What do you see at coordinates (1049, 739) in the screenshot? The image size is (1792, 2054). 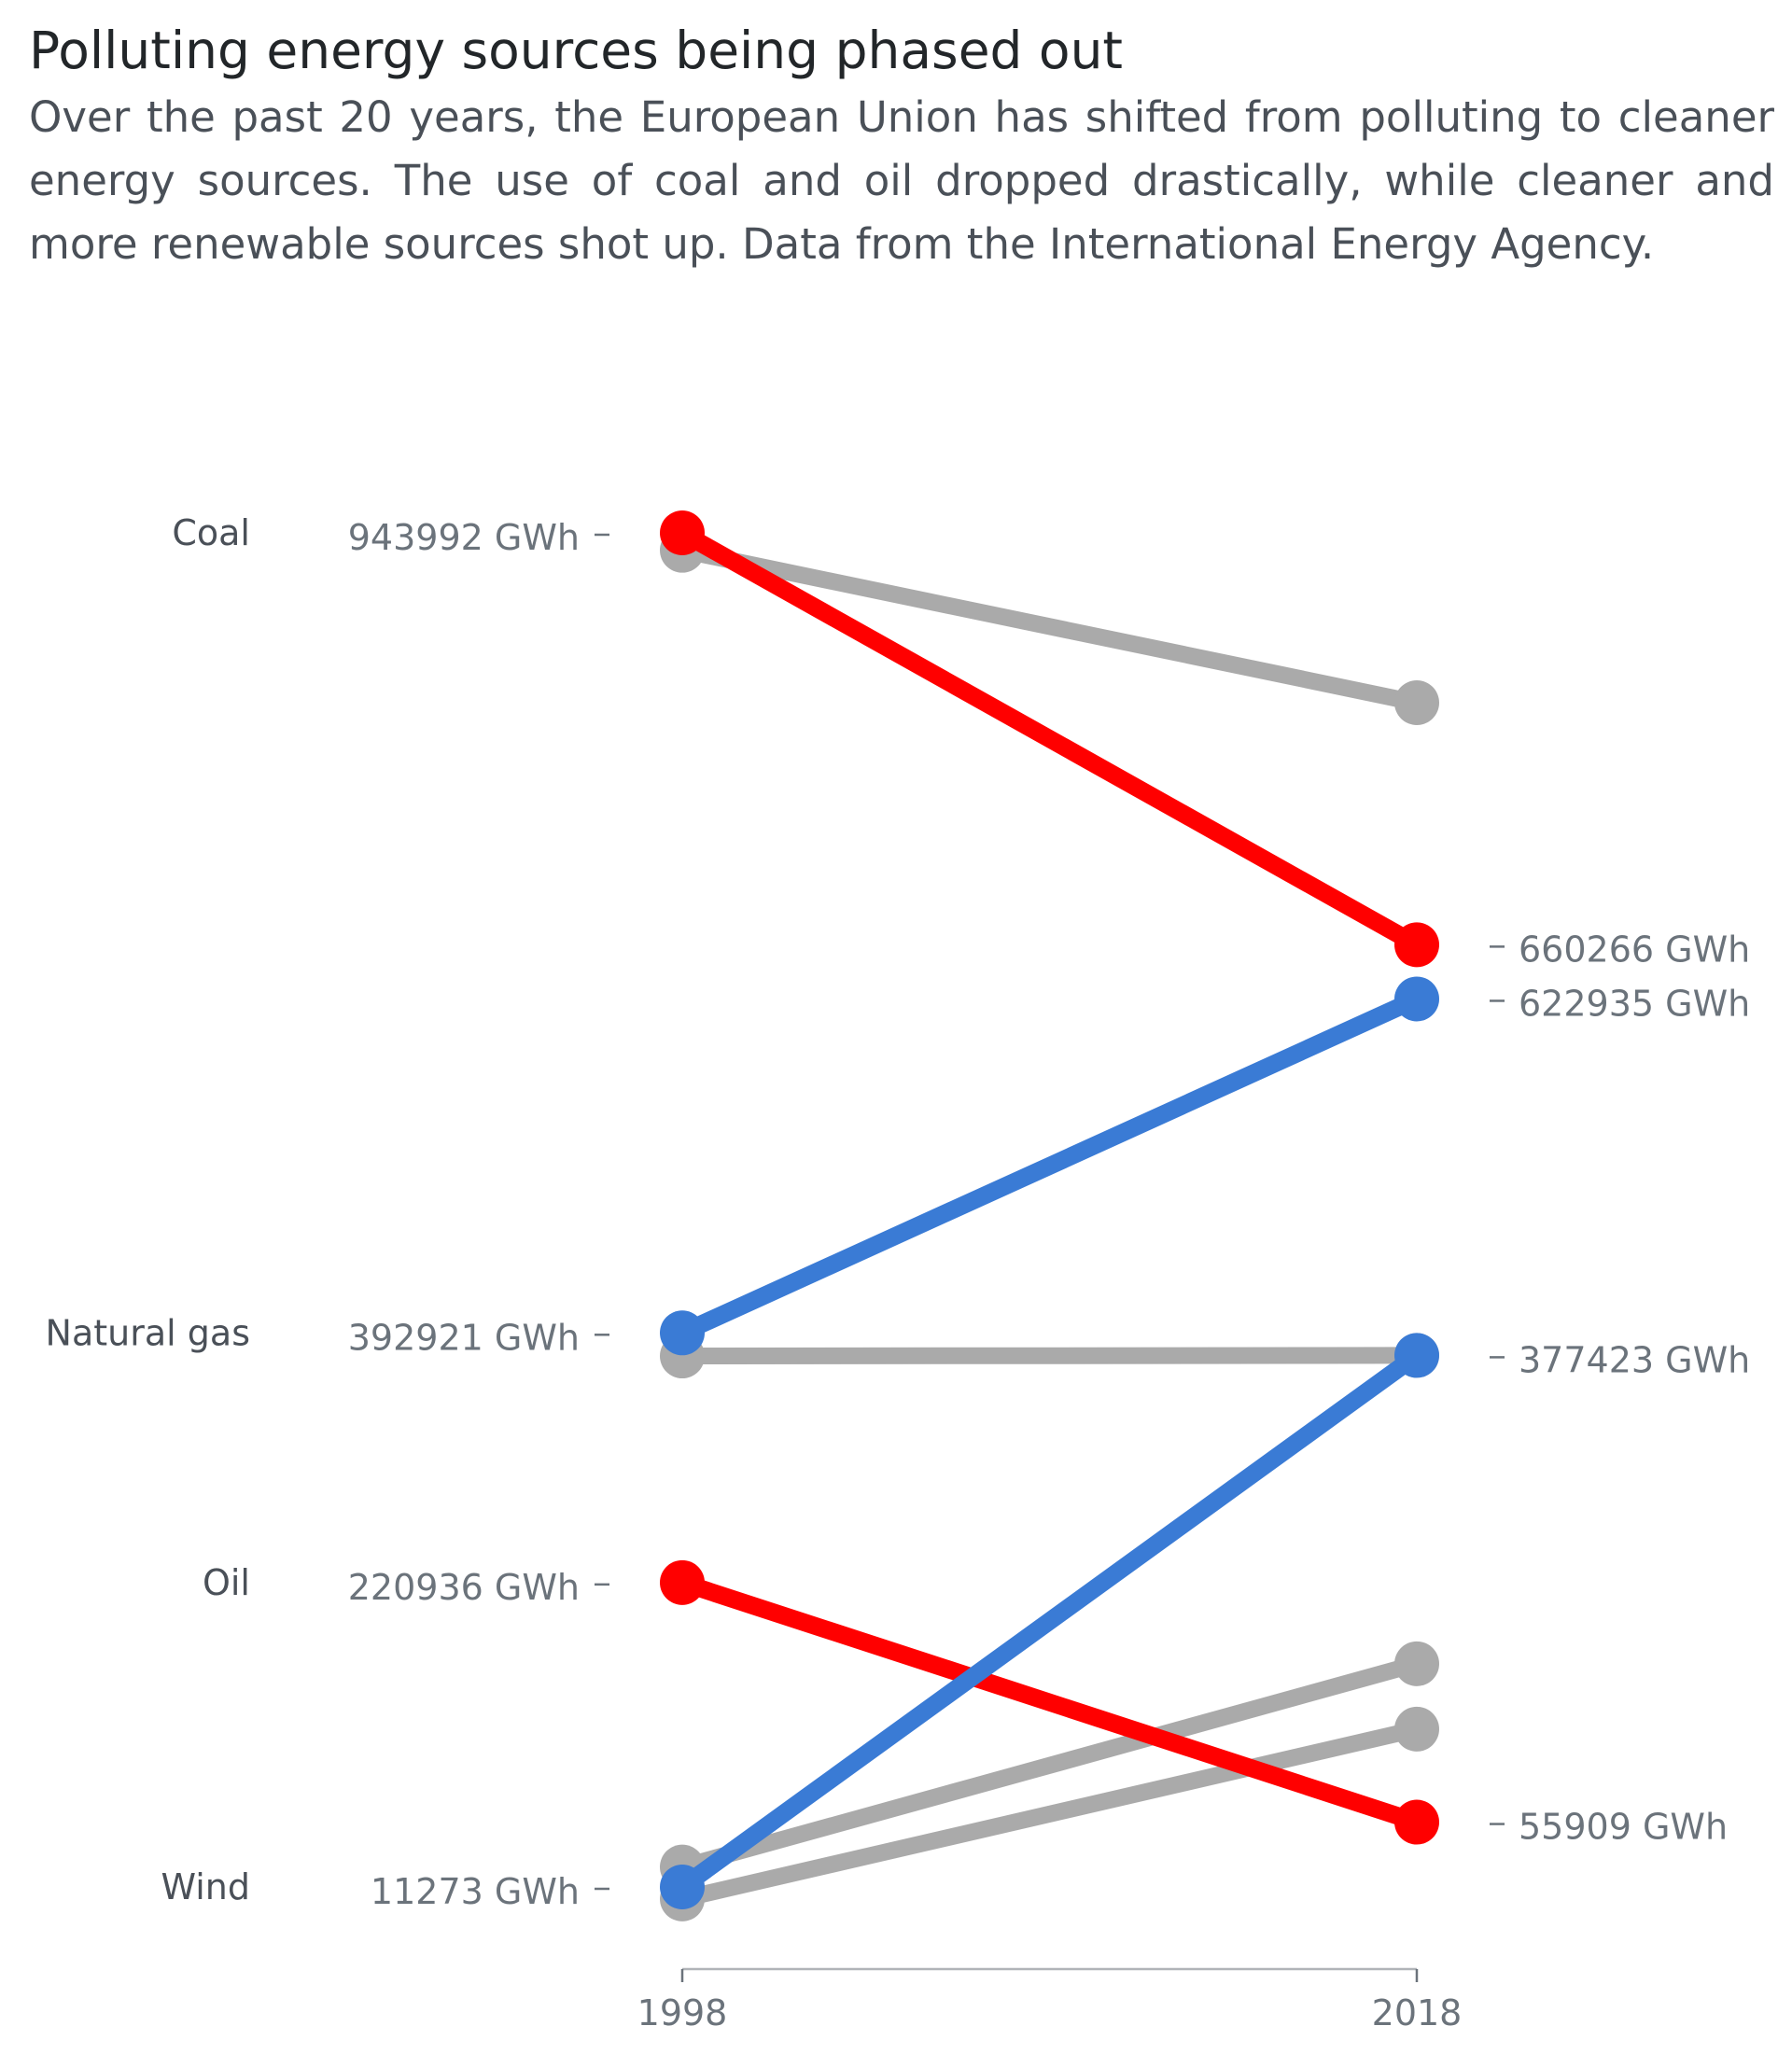 I see `series-line-coal` at bounding box center [1049, 739].